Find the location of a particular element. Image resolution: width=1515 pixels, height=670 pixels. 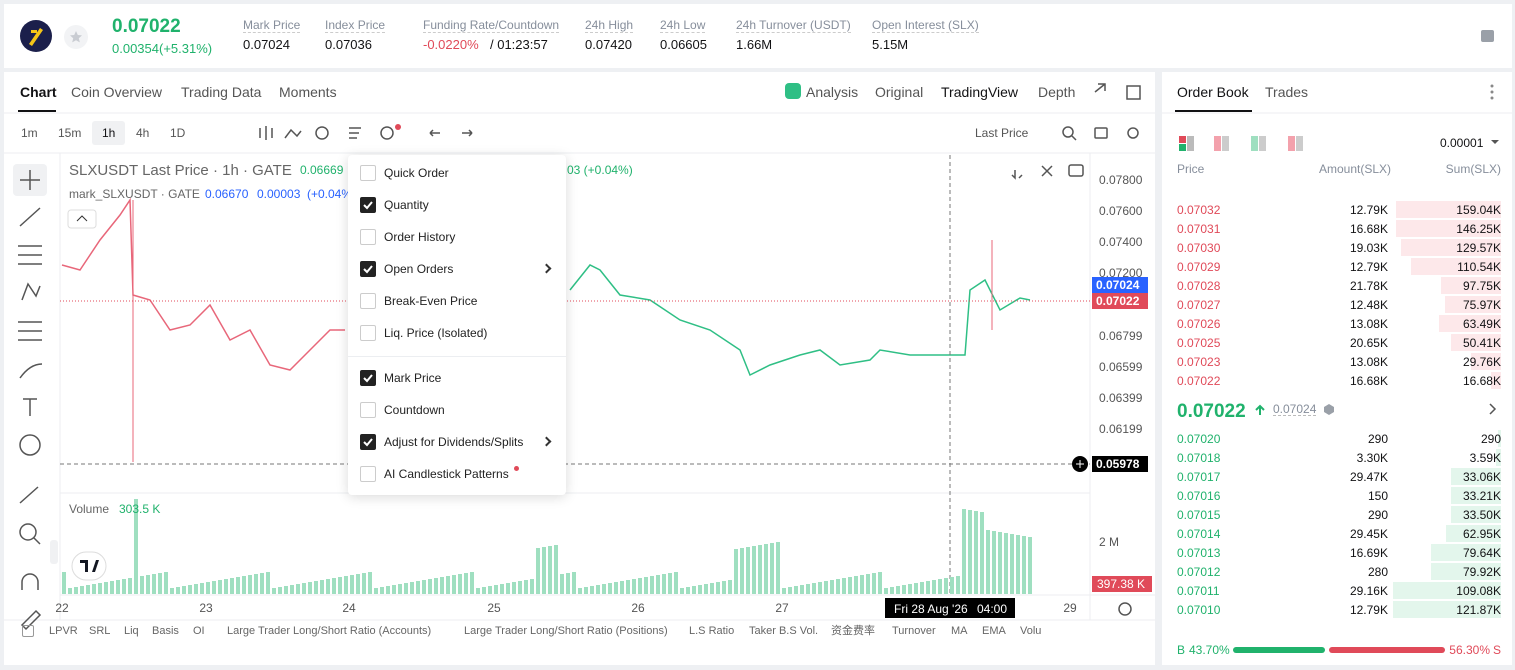

book-price: 0.07012 is located at coordinates (1199, 572).